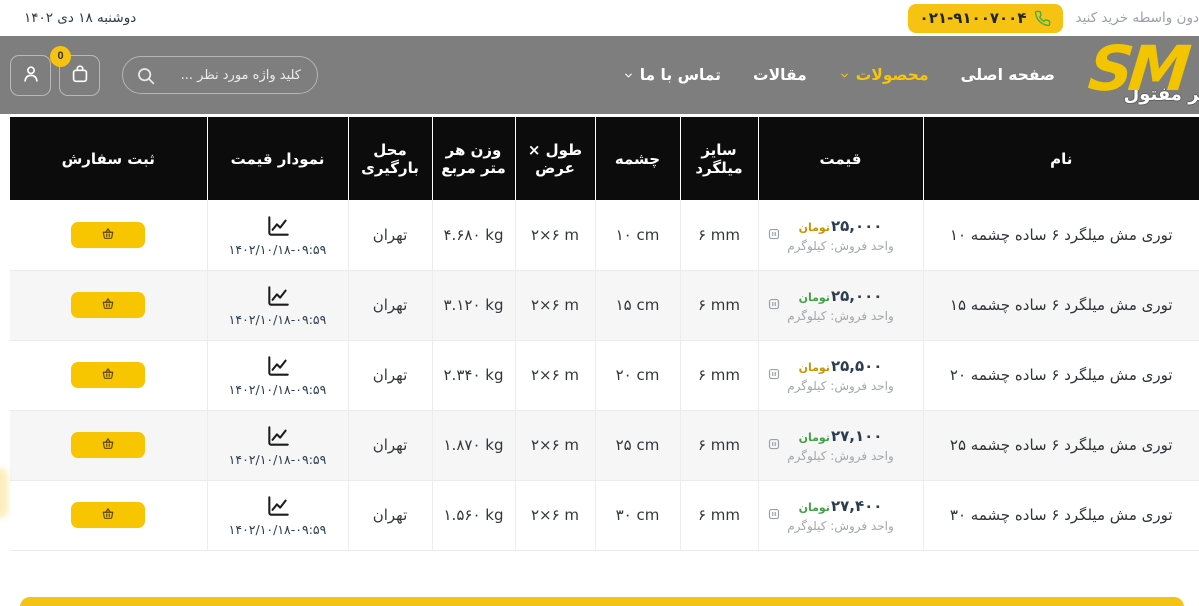 This screenshot has width=1199, height=606. I want to click on site-logo: SM شهر مفتول, so click(1138, 68).